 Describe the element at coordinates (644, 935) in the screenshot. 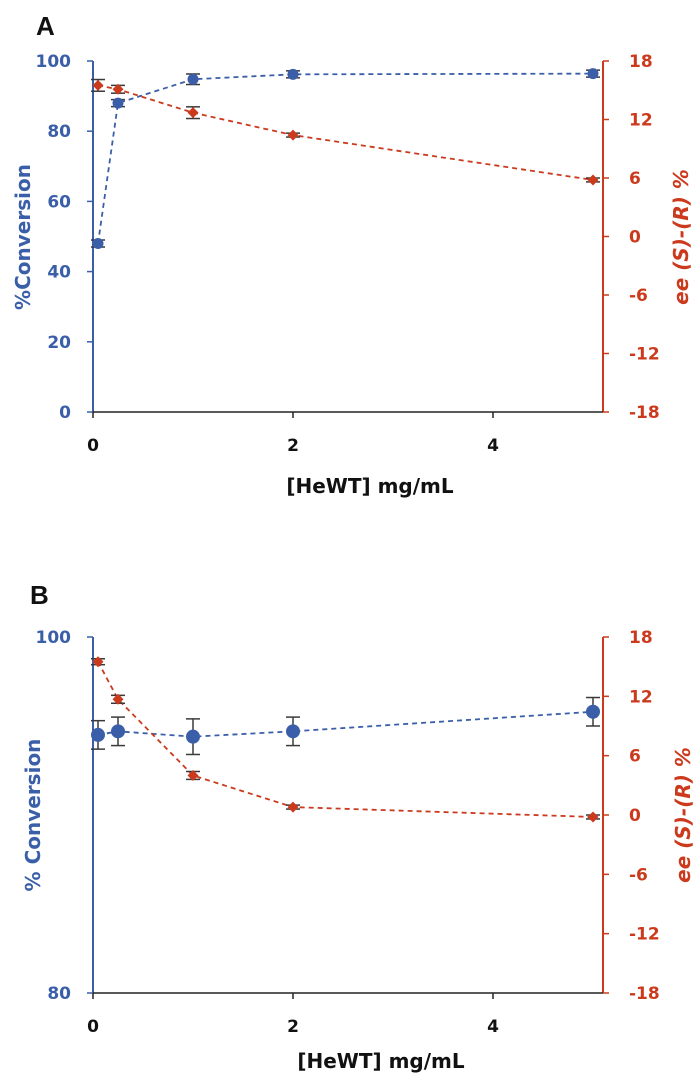

I see `panel-b-y2-tick-label: -12` at that location.